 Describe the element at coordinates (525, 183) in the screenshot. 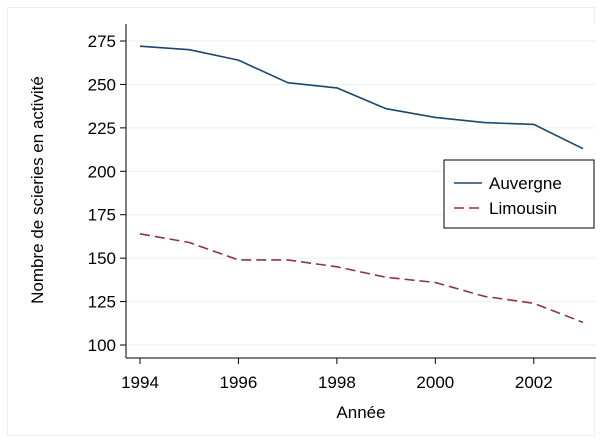

I see `legend-label-auvergne: Auvergne` at that location.